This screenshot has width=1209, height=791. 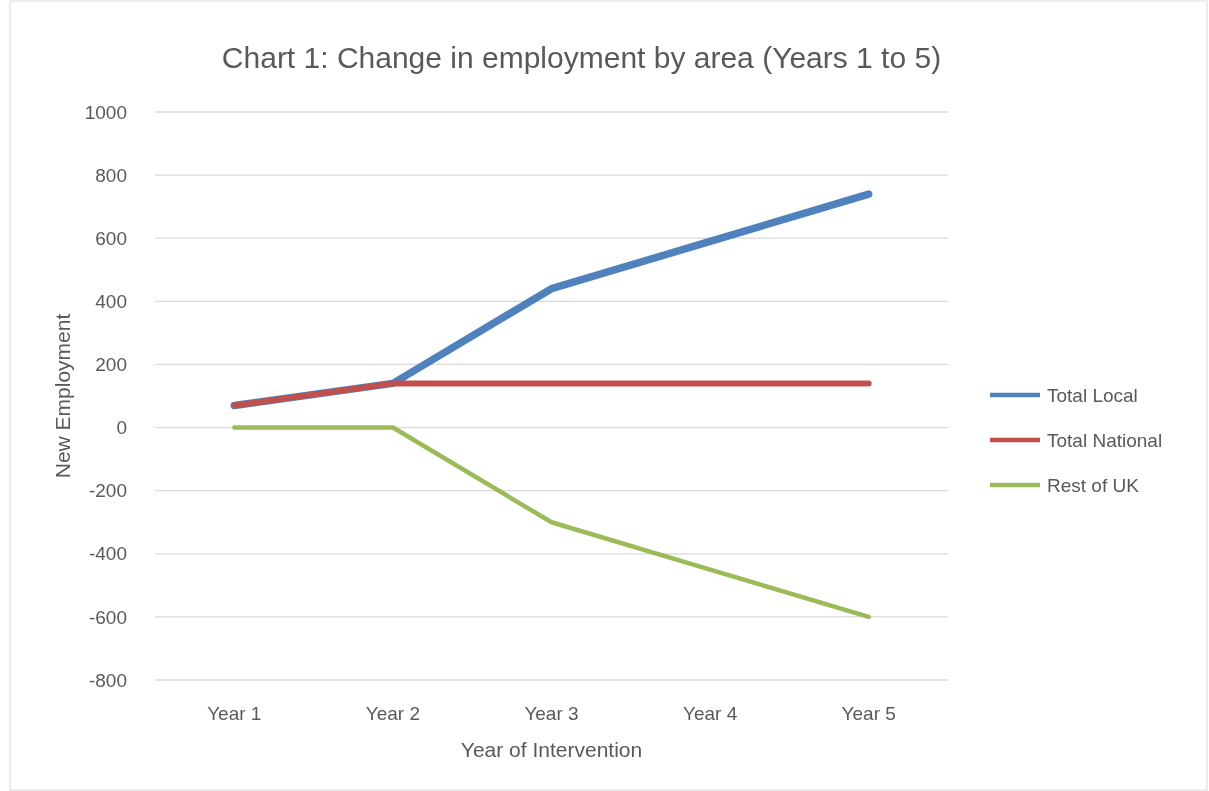 What do you see at coordinates (62, 396) in the screenshot?
I see `y-axis-title: New Employment` at bounding box center [62, 396].